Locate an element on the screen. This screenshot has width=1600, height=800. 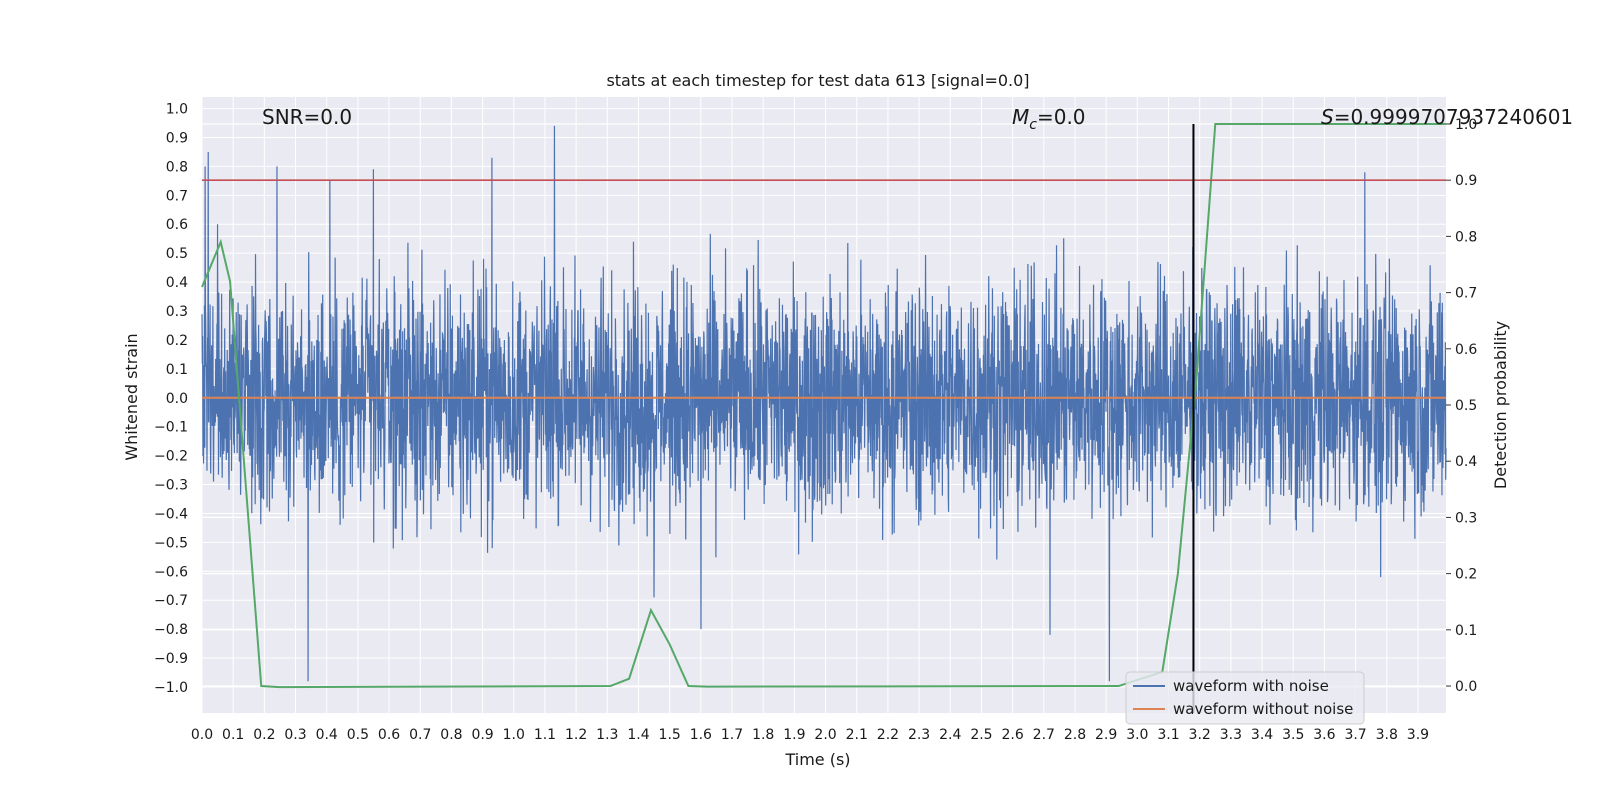
chirp-mass-annotation: Mc=0.0 is located at coordinates (1049, 119).